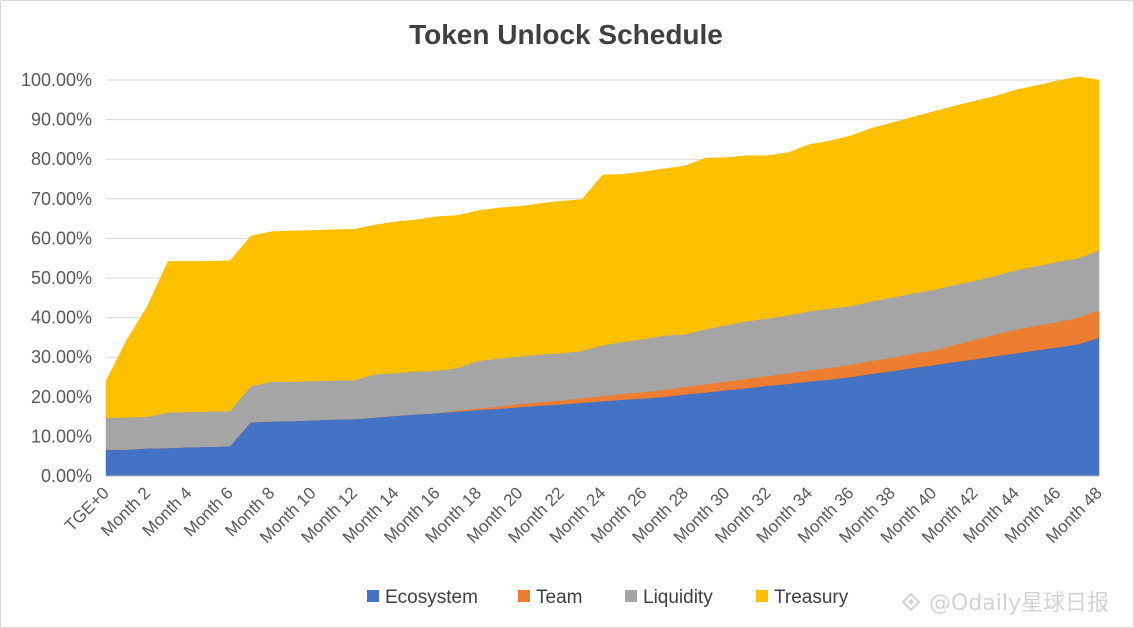 This screenshot has width=1134, height=628. What do you see at coordinates (61, 278) in the screenshot?
I see `y-tick-label: 50.00%` at bounding box center [61, 278].